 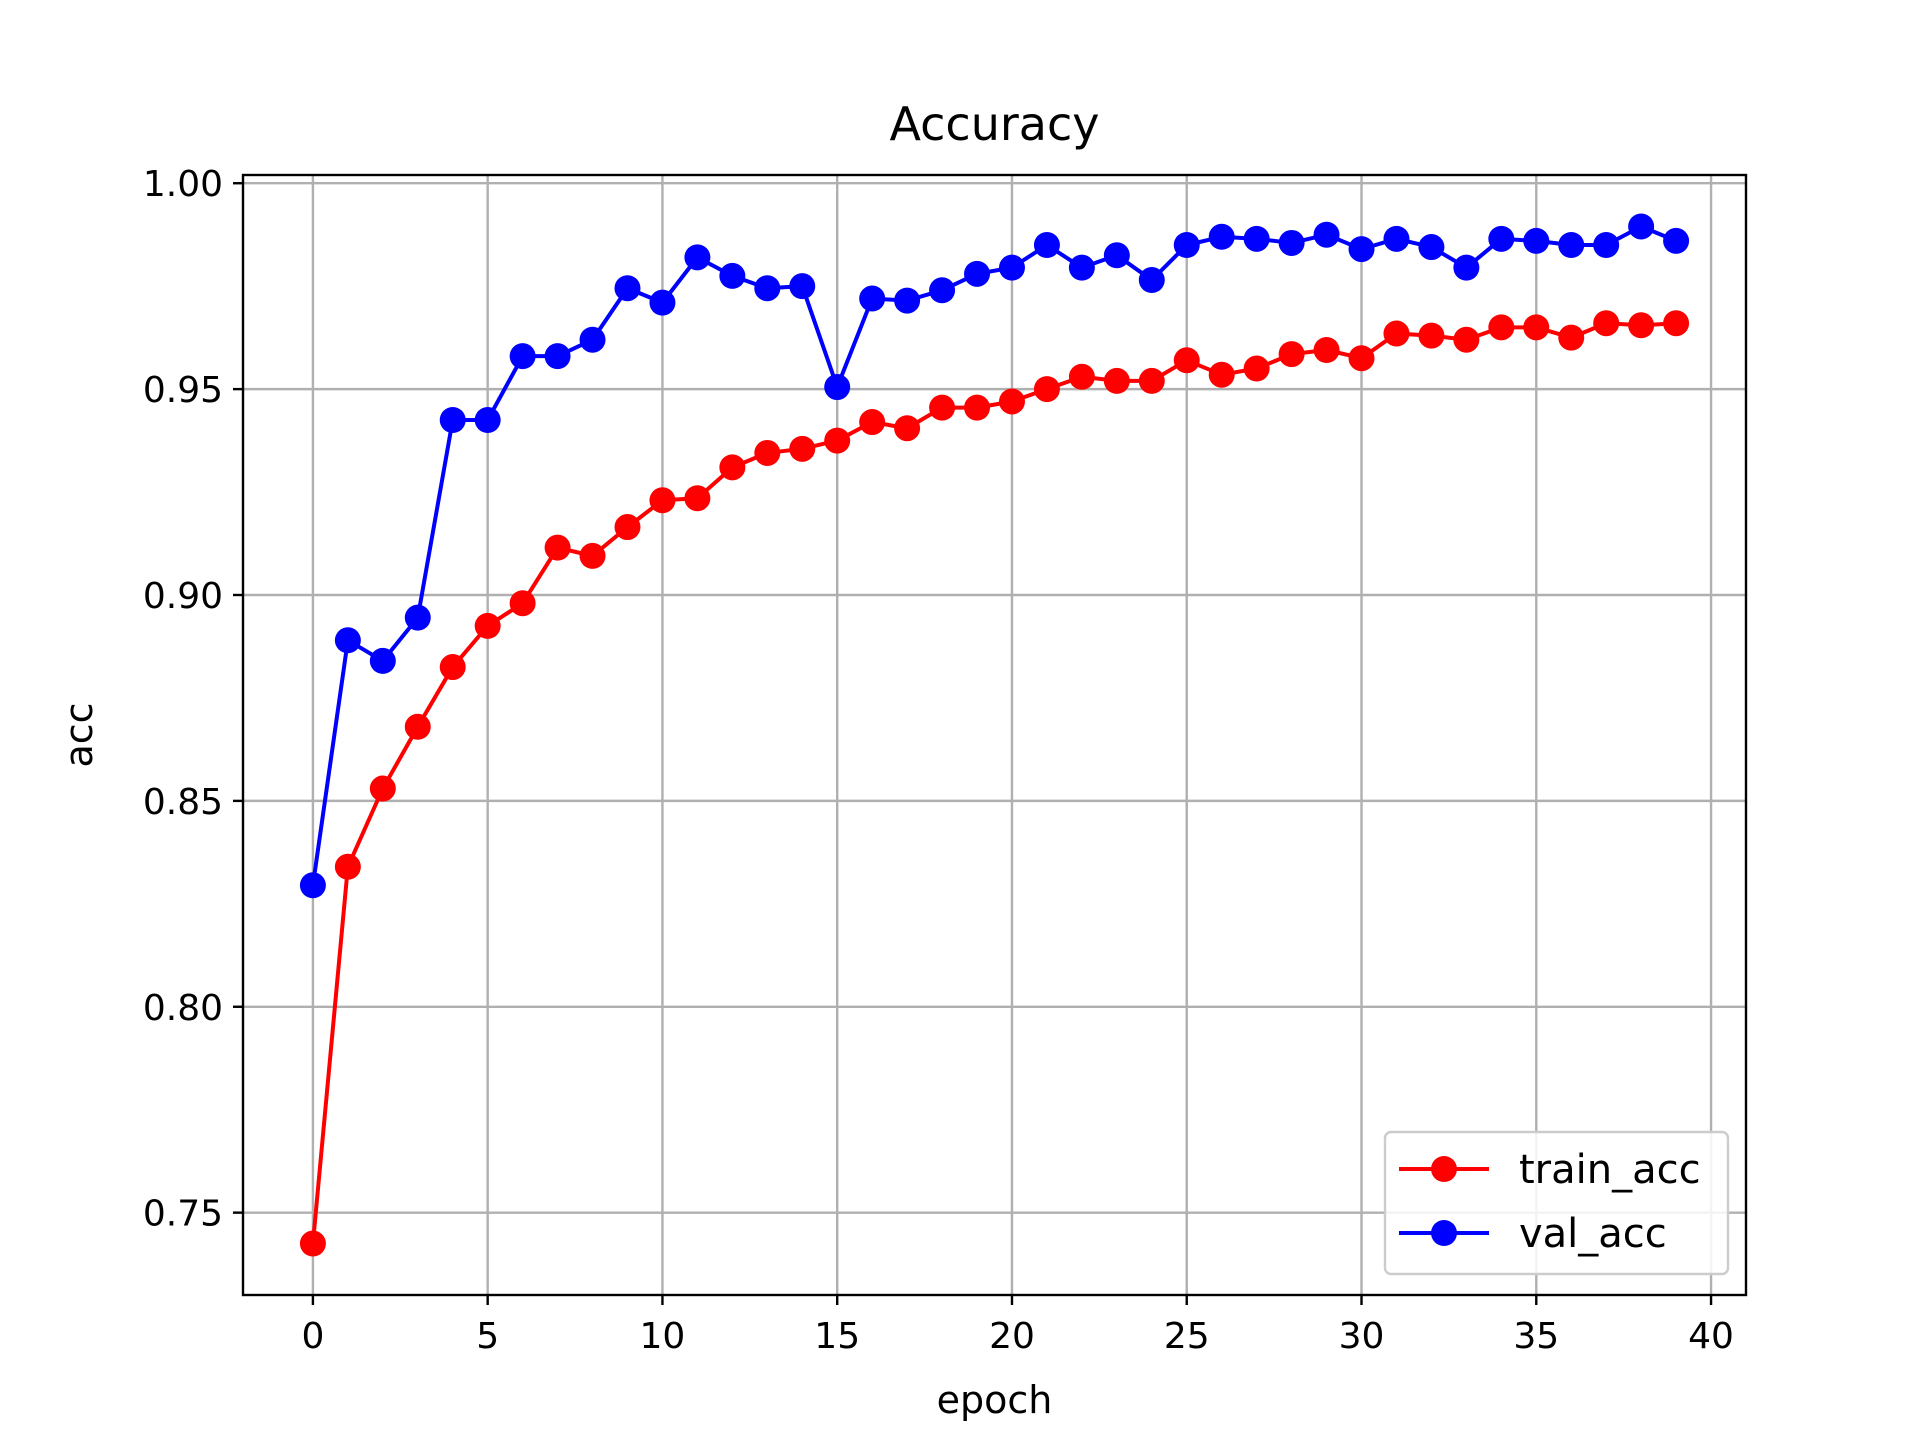 I want to click on x-tick-label: 40, so click(x=1711, y=1336).